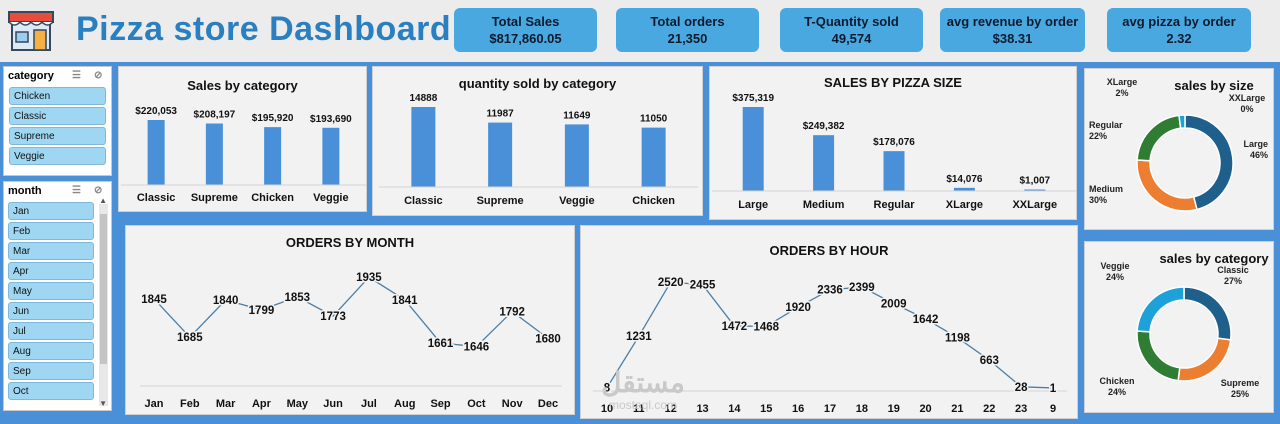 This screenshot has width=1280, height=424. What do you see at coordinates (537, 83) in the screenshot?
I see `chart-title: quantity sold by category` at bounding box center [537, 83].